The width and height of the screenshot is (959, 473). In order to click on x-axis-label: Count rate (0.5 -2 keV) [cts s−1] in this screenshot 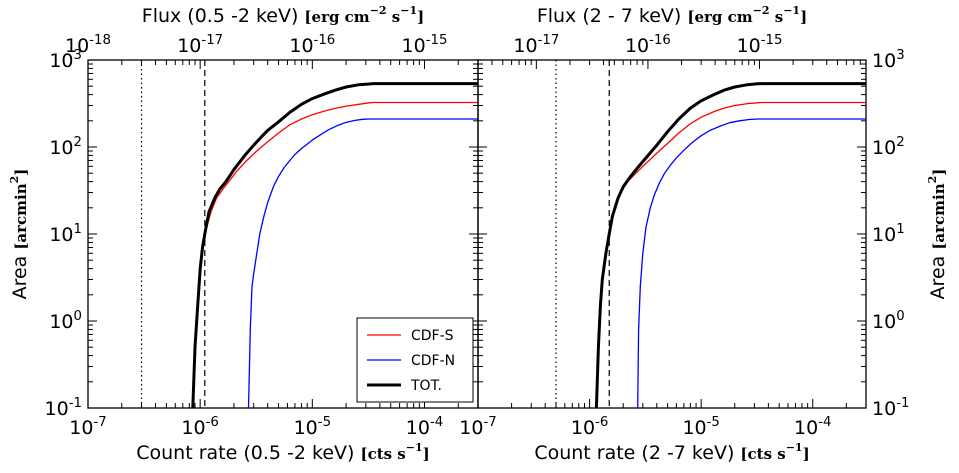, I will do `click(282, 452)`.